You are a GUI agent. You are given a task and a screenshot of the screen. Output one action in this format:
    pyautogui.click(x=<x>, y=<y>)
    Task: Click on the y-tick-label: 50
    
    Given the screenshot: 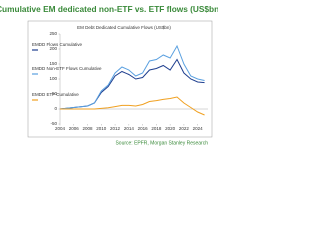 What is the action you would take?
    pyautogui.click(x=55, y=93)
    